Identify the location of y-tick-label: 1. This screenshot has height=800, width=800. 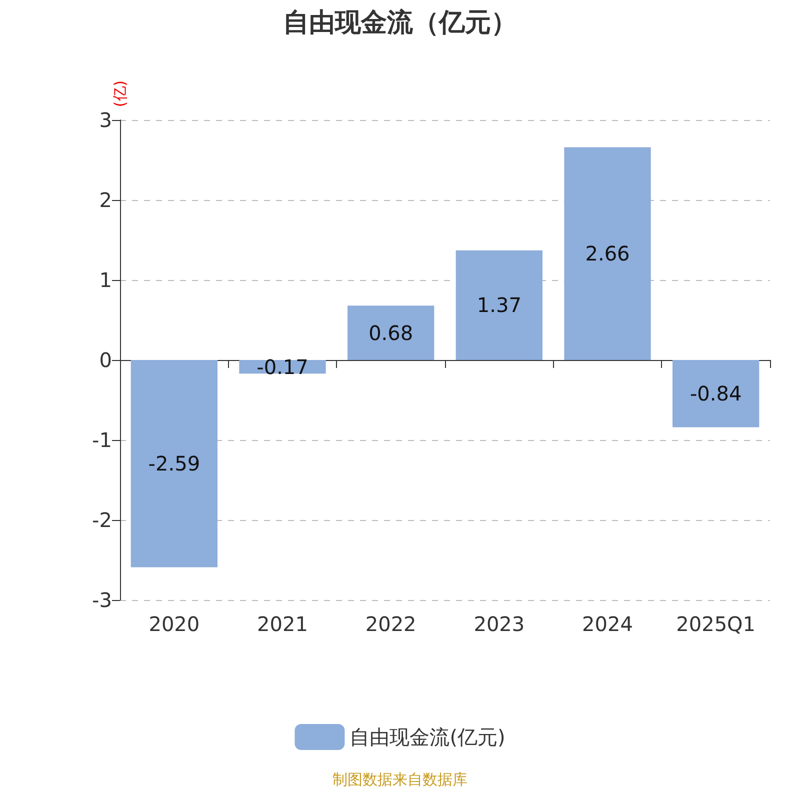
(105, 280).